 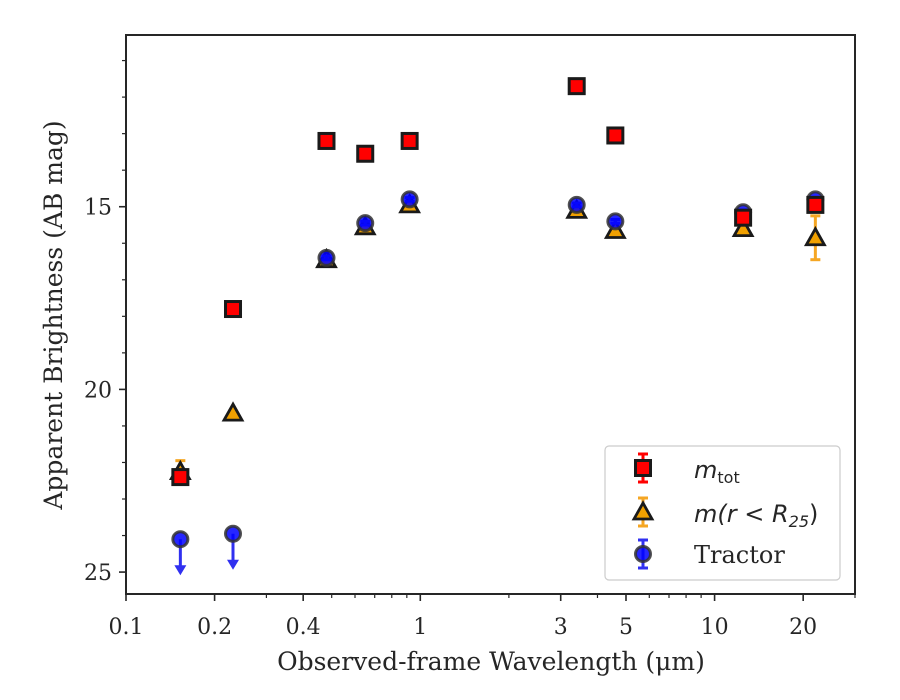 What do you see at coordinates (643, 468) in the screenshot?
I see `legend-square-marker` at bounding box center [643, 468].